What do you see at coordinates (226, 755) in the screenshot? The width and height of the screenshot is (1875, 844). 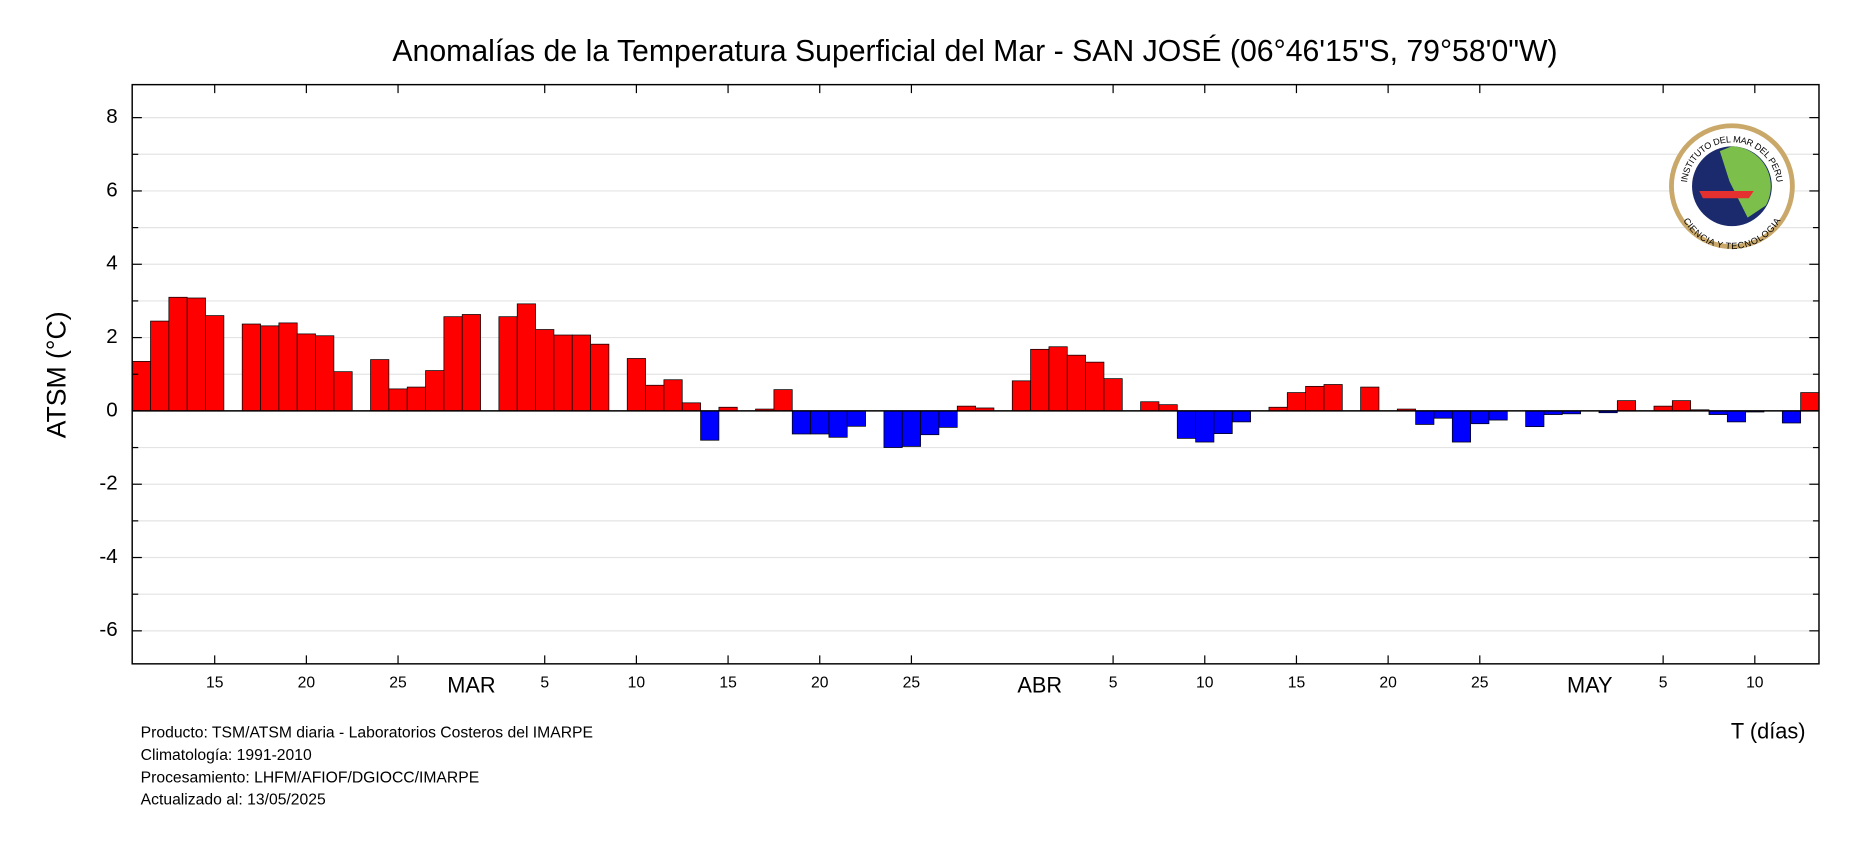 I see `footer-line: Climatología: 1991-2010` at bounding box center [226, 755].